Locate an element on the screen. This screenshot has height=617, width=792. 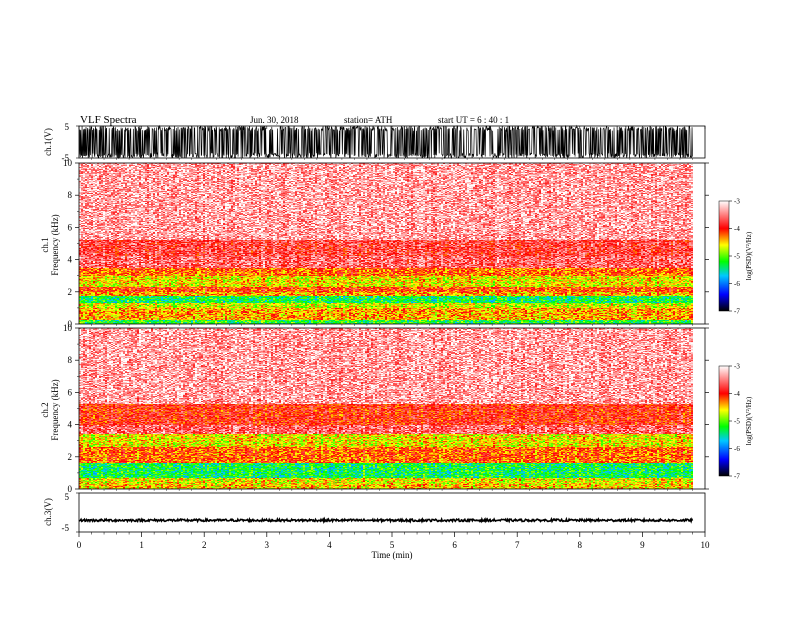
ch2-colorbar-label: log(PSD)(V²/Hz) is located at coordinates (749, 420).